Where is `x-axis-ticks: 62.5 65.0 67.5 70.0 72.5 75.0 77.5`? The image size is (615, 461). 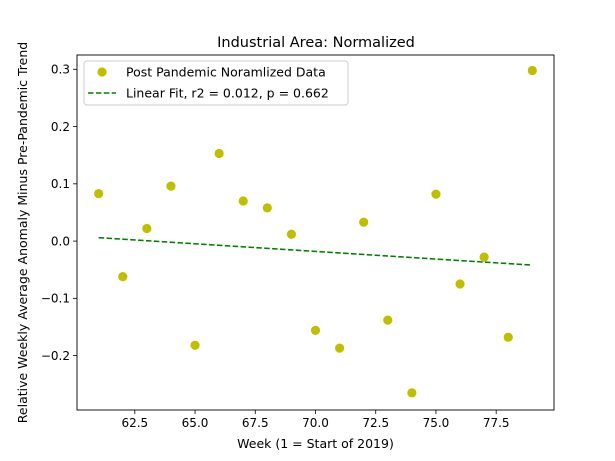
x-axis-ticks: 62.5 65.0 67.5 70.0 72.5 75.0 77.5 is located at coordinates (315, 420).